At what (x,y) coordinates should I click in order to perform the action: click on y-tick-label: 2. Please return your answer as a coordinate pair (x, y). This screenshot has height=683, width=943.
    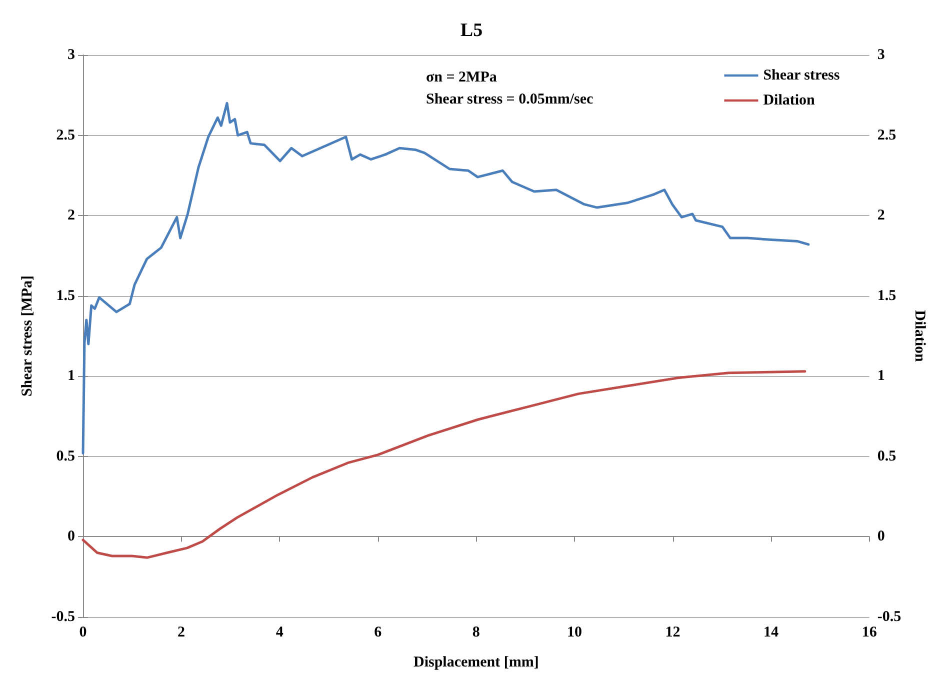
    Looking at the image, I should click on (71, 216).